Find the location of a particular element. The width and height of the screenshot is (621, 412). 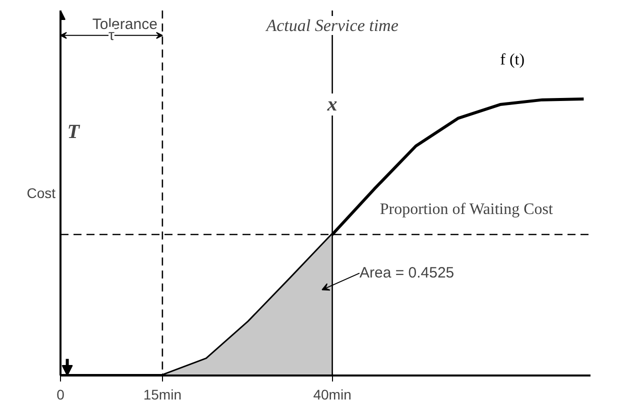

text: Actual Service time is located at coordinates (332, 26).